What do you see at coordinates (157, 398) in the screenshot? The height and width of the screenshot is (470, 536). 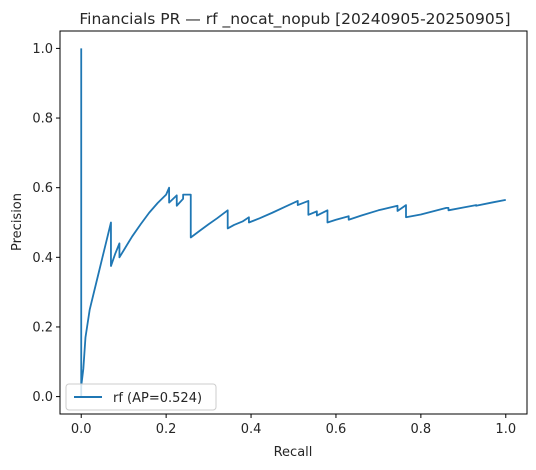 I see `legend-label: rf (AP=0.524)` at bounding box center [157, 398].